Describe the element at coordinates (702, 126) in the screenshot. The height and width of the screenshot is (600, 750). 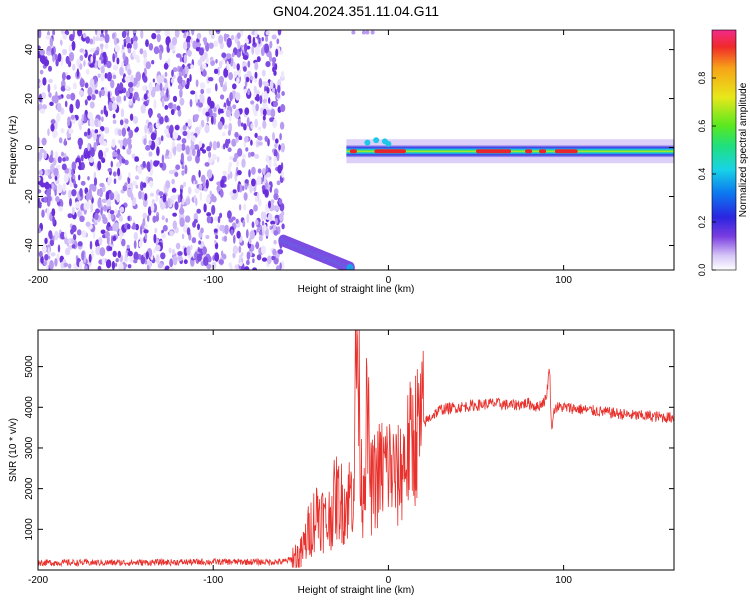
I see `colorbar-tick-label: 0.6` at that location.